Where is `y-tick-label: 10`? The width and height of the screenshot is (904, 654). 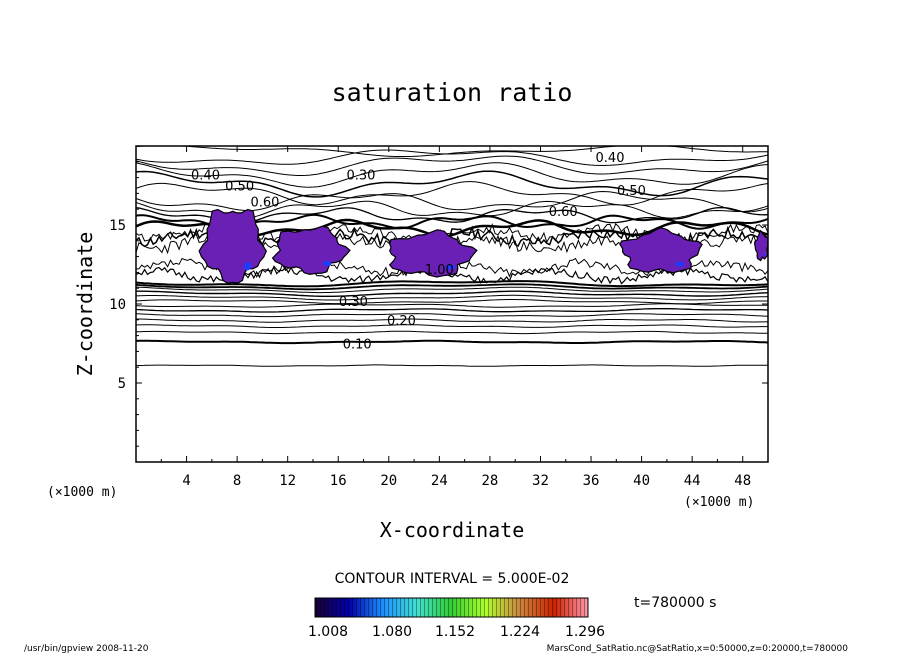
y-tick-label: 10 is located at coordinates (117, 305).